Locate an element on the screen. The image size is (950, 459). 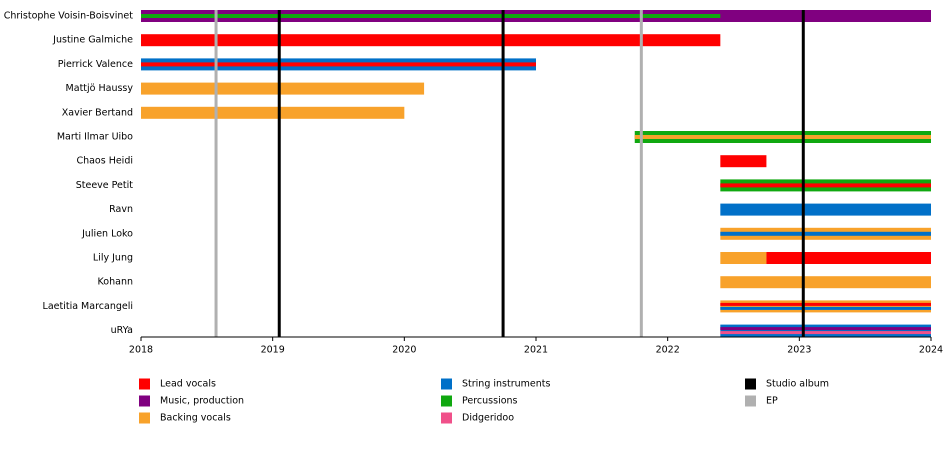
member-label: Justine Galmiche is located at coordinates (92, 40).